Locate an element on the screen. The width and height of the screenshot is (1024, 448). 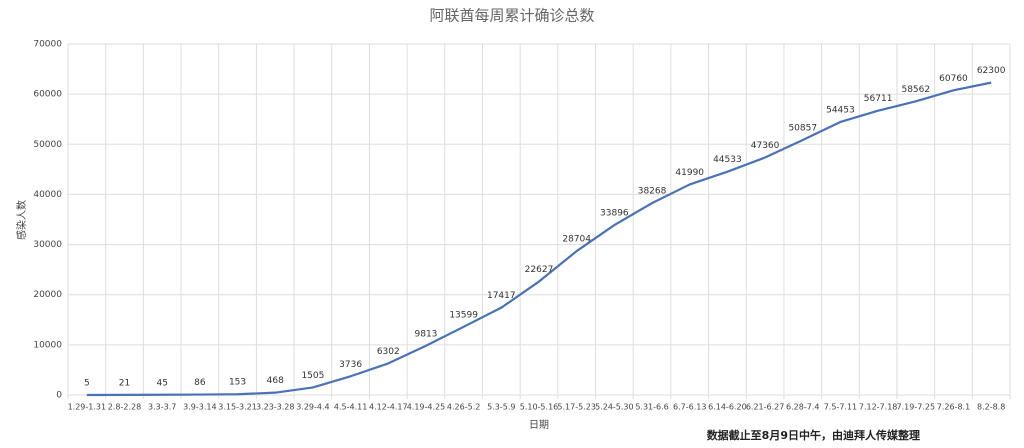
x-tick-label: 3.9-3.14 is located at coordinates (199, 407).